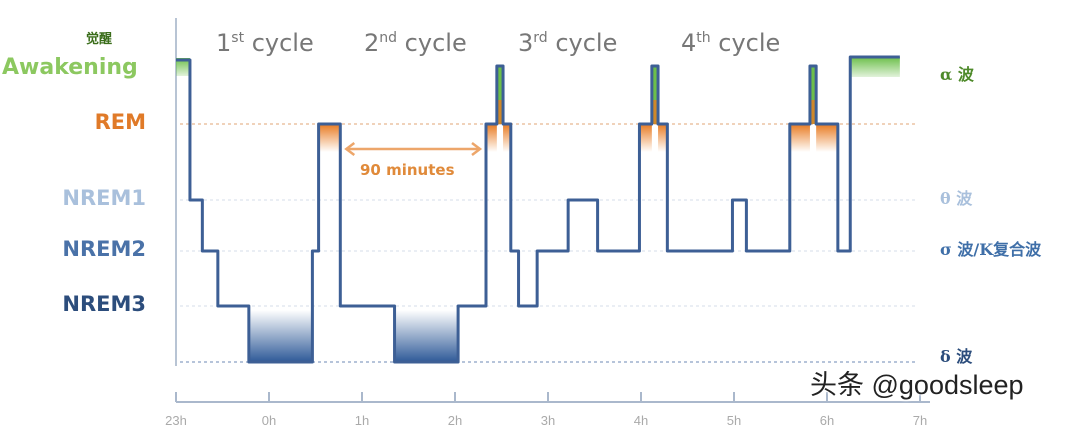  I want to click on x-tick-label: 2h, so click(455, 420).